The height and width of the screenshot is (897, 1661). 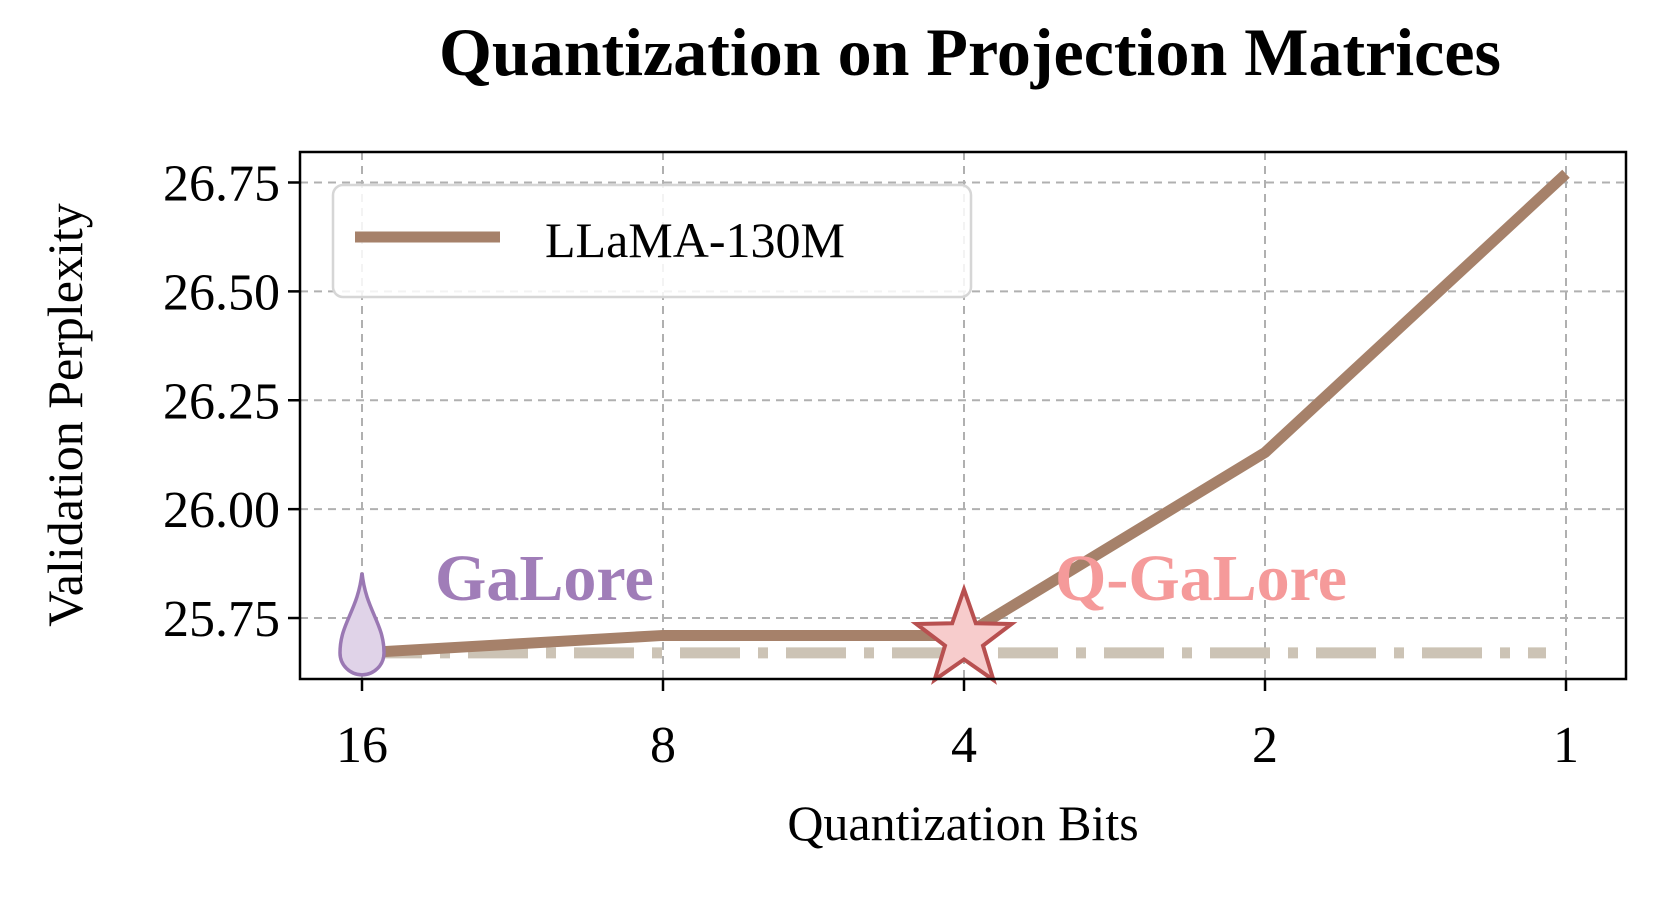 What do you see at coordinates (1566, 745) in the screenshot?
I see `x-tick-label: 1` at bounding box center [1566, 745].